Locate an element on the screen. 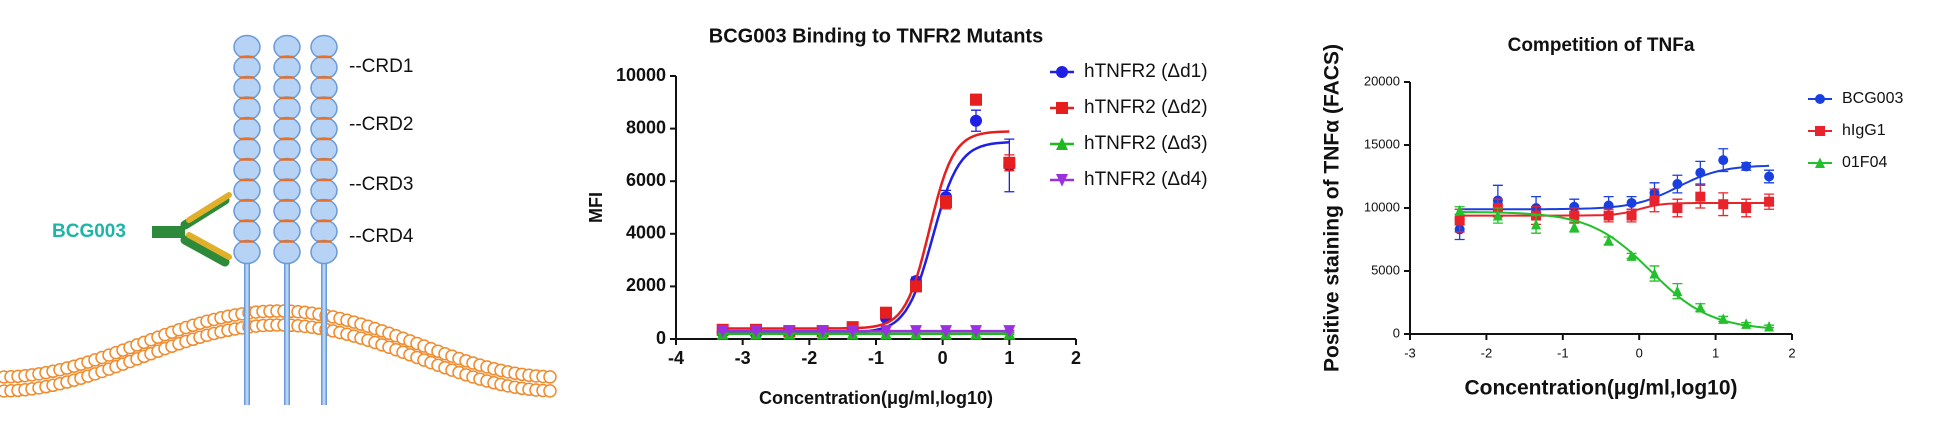  legend-label: 01F04 is located at coordinates (1864, 162).